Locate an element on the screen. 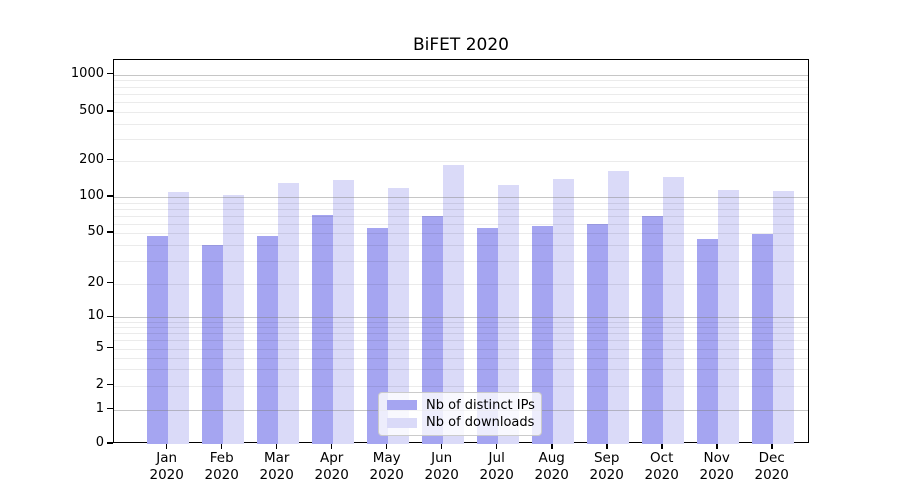  legend-label-downloads: Nb of downloads is located at coordinates (480, 423).